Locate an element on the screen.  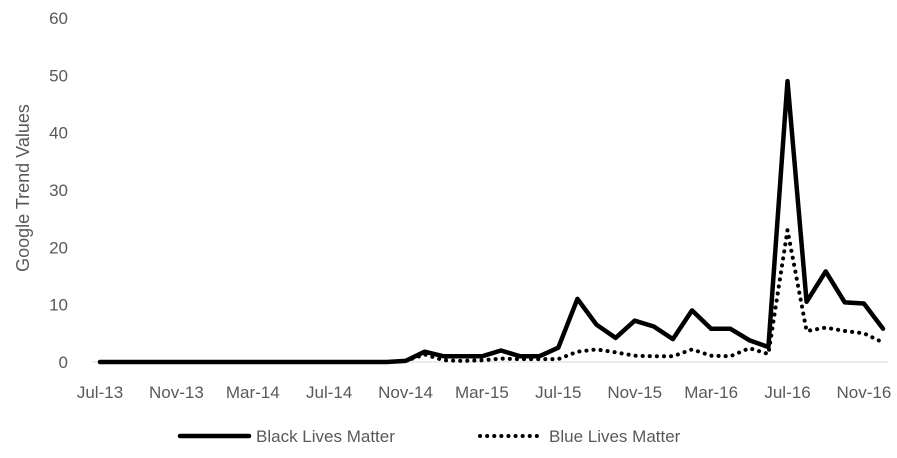
legend: Black Lives Matter Blue Lives Matter is located at coordinates (429, 436).